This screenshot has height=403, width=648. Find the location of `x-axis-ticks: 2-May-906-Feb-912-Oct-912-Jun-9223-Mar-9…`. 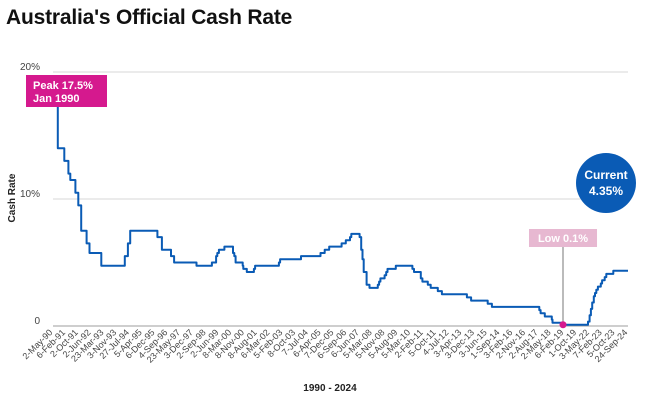

x-axis-ticks: 2-May-906-Feb-912-Oct-912-Jun-9223-Mar-9… is located at coordinates (324, 345).